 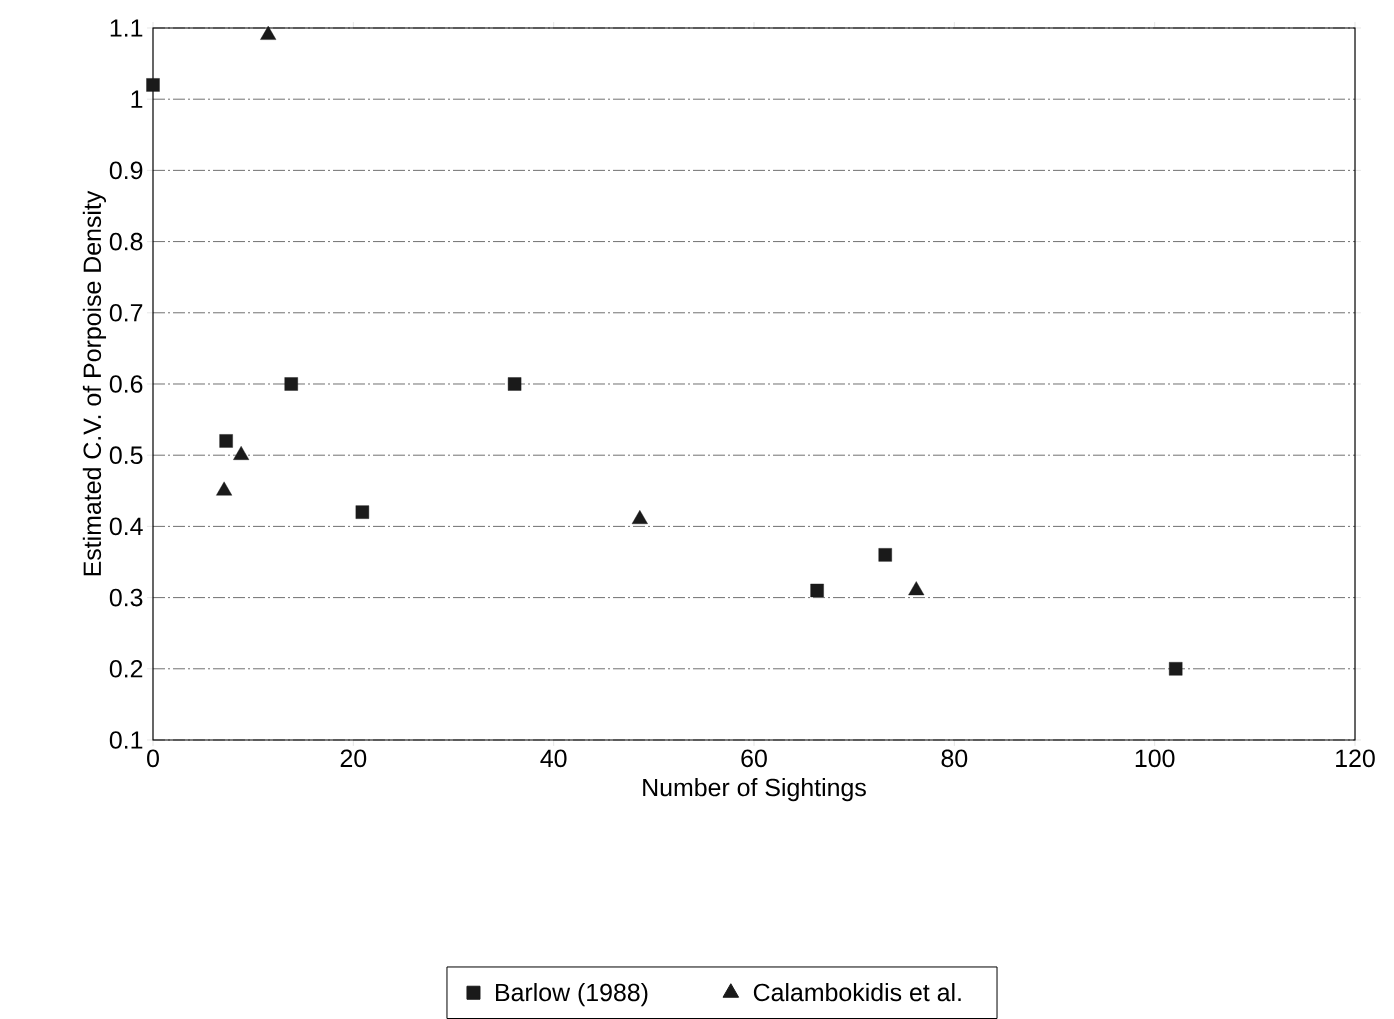 What do you see at coordinates (954, 758) in the screenshot?
I see `x-tick-label: 80` at bounding box center [954, 758].